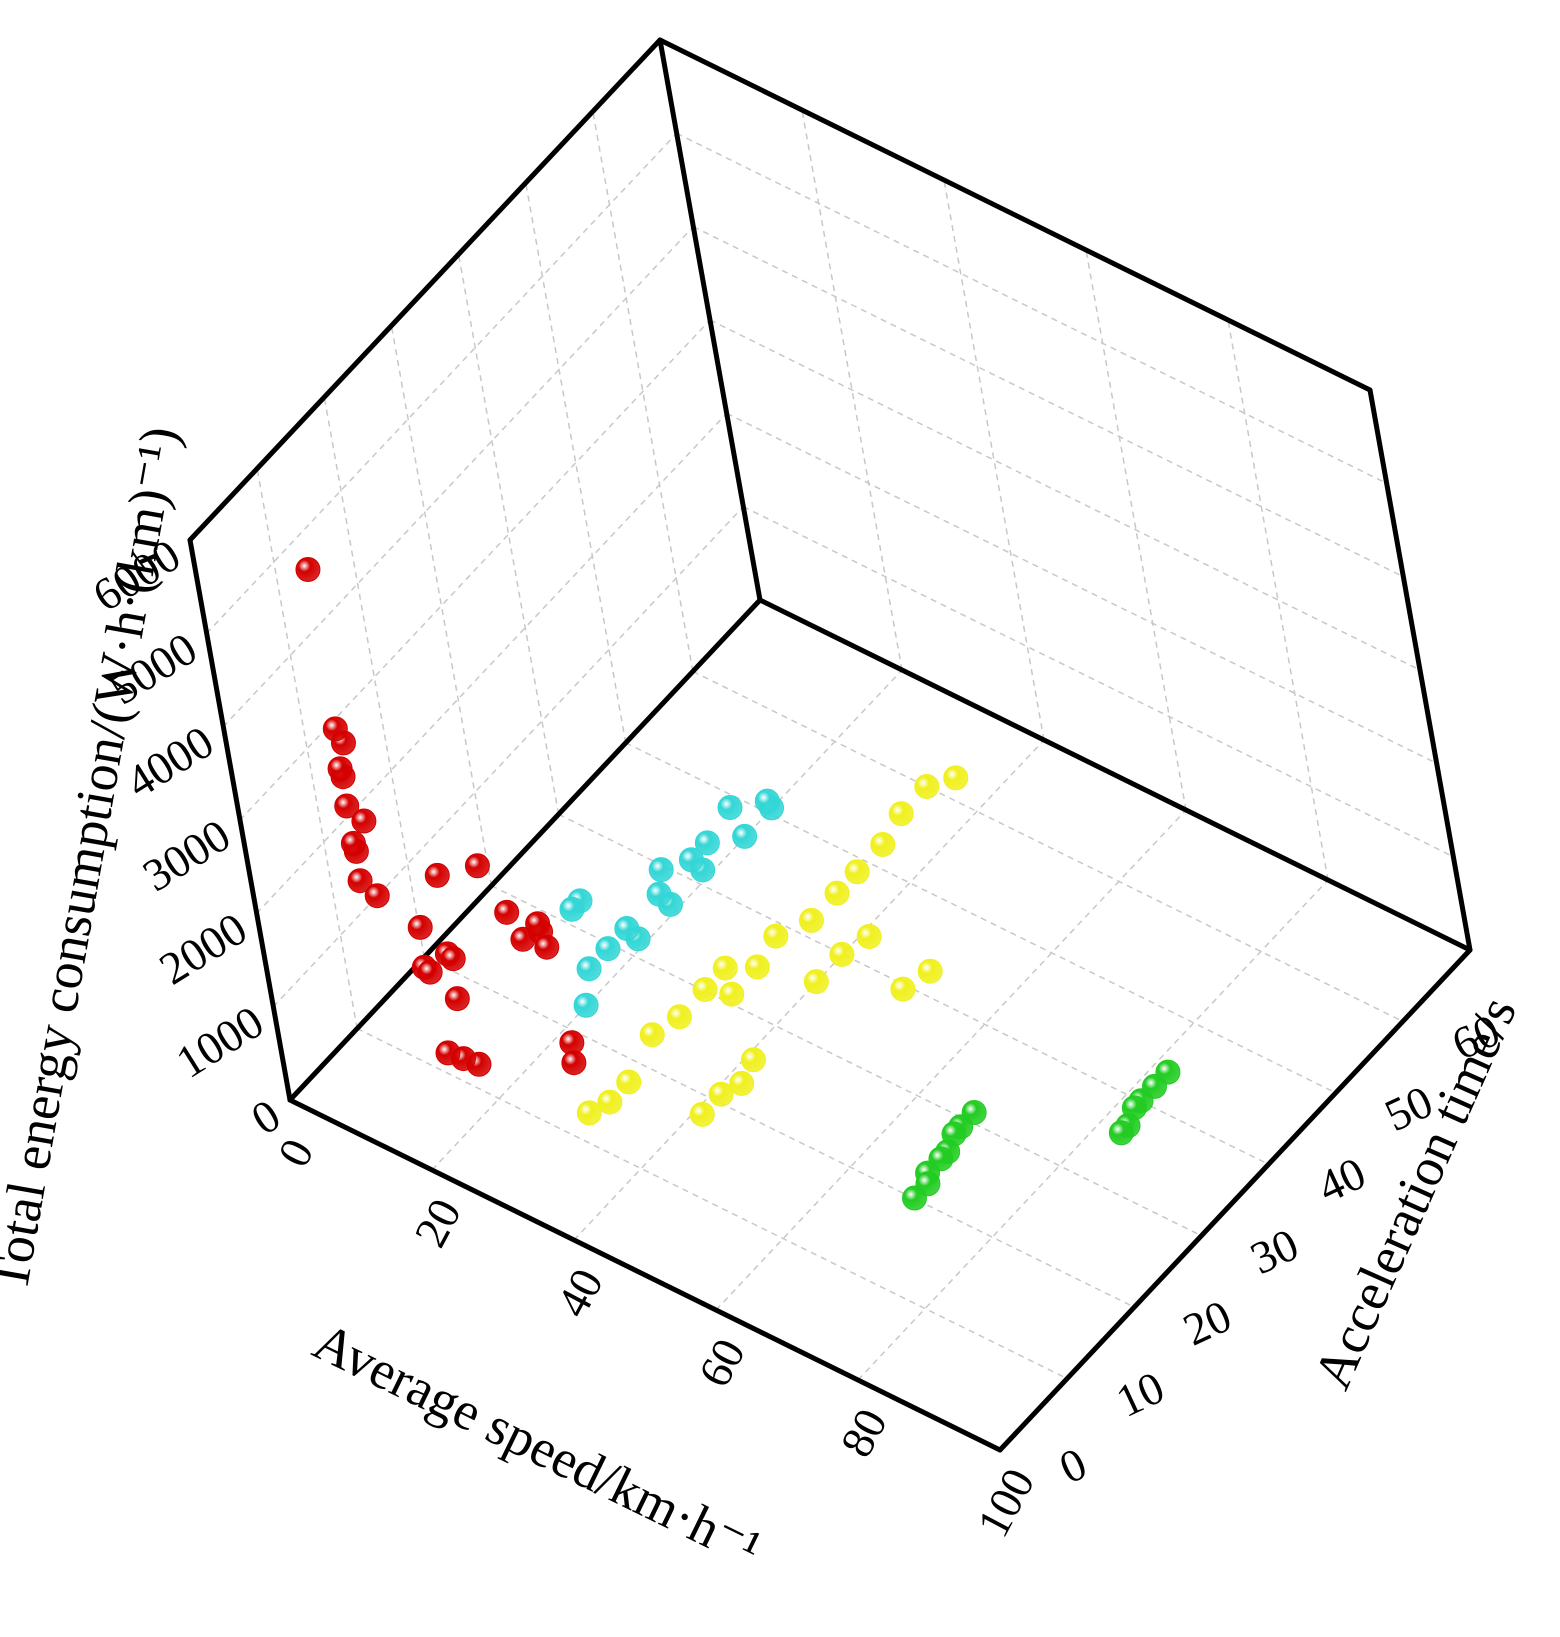 Image resolution: width=1560 pixels, height=1637 pixels. Describe the element at coordinates (186, 855) in the screenshot. I see `z-tick-label: 3000` at that location.